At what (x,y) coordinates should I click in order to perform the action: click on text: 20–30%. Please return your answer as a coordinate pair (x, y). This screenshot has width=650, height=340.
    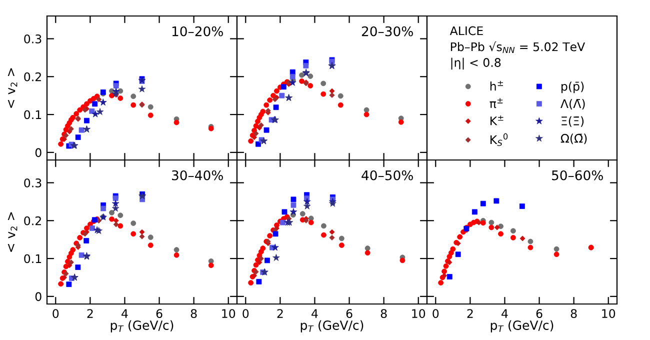
    Looking at the image, I should click on (387, 31).